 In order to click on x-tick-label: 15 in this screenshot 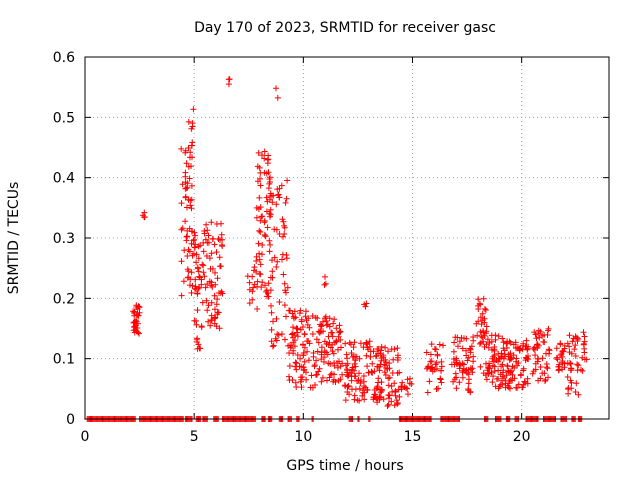, I will do `click(413, 437)`.